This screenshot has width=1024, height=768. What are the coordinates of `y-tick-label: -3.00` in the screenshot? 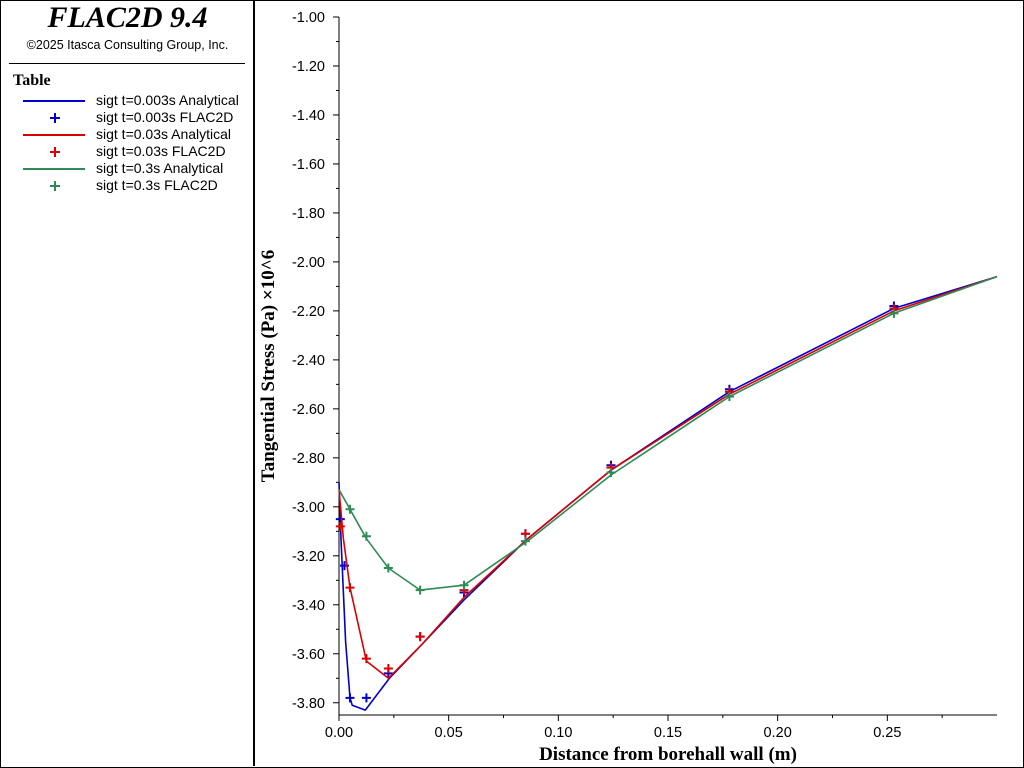 It's located at (308, 508).